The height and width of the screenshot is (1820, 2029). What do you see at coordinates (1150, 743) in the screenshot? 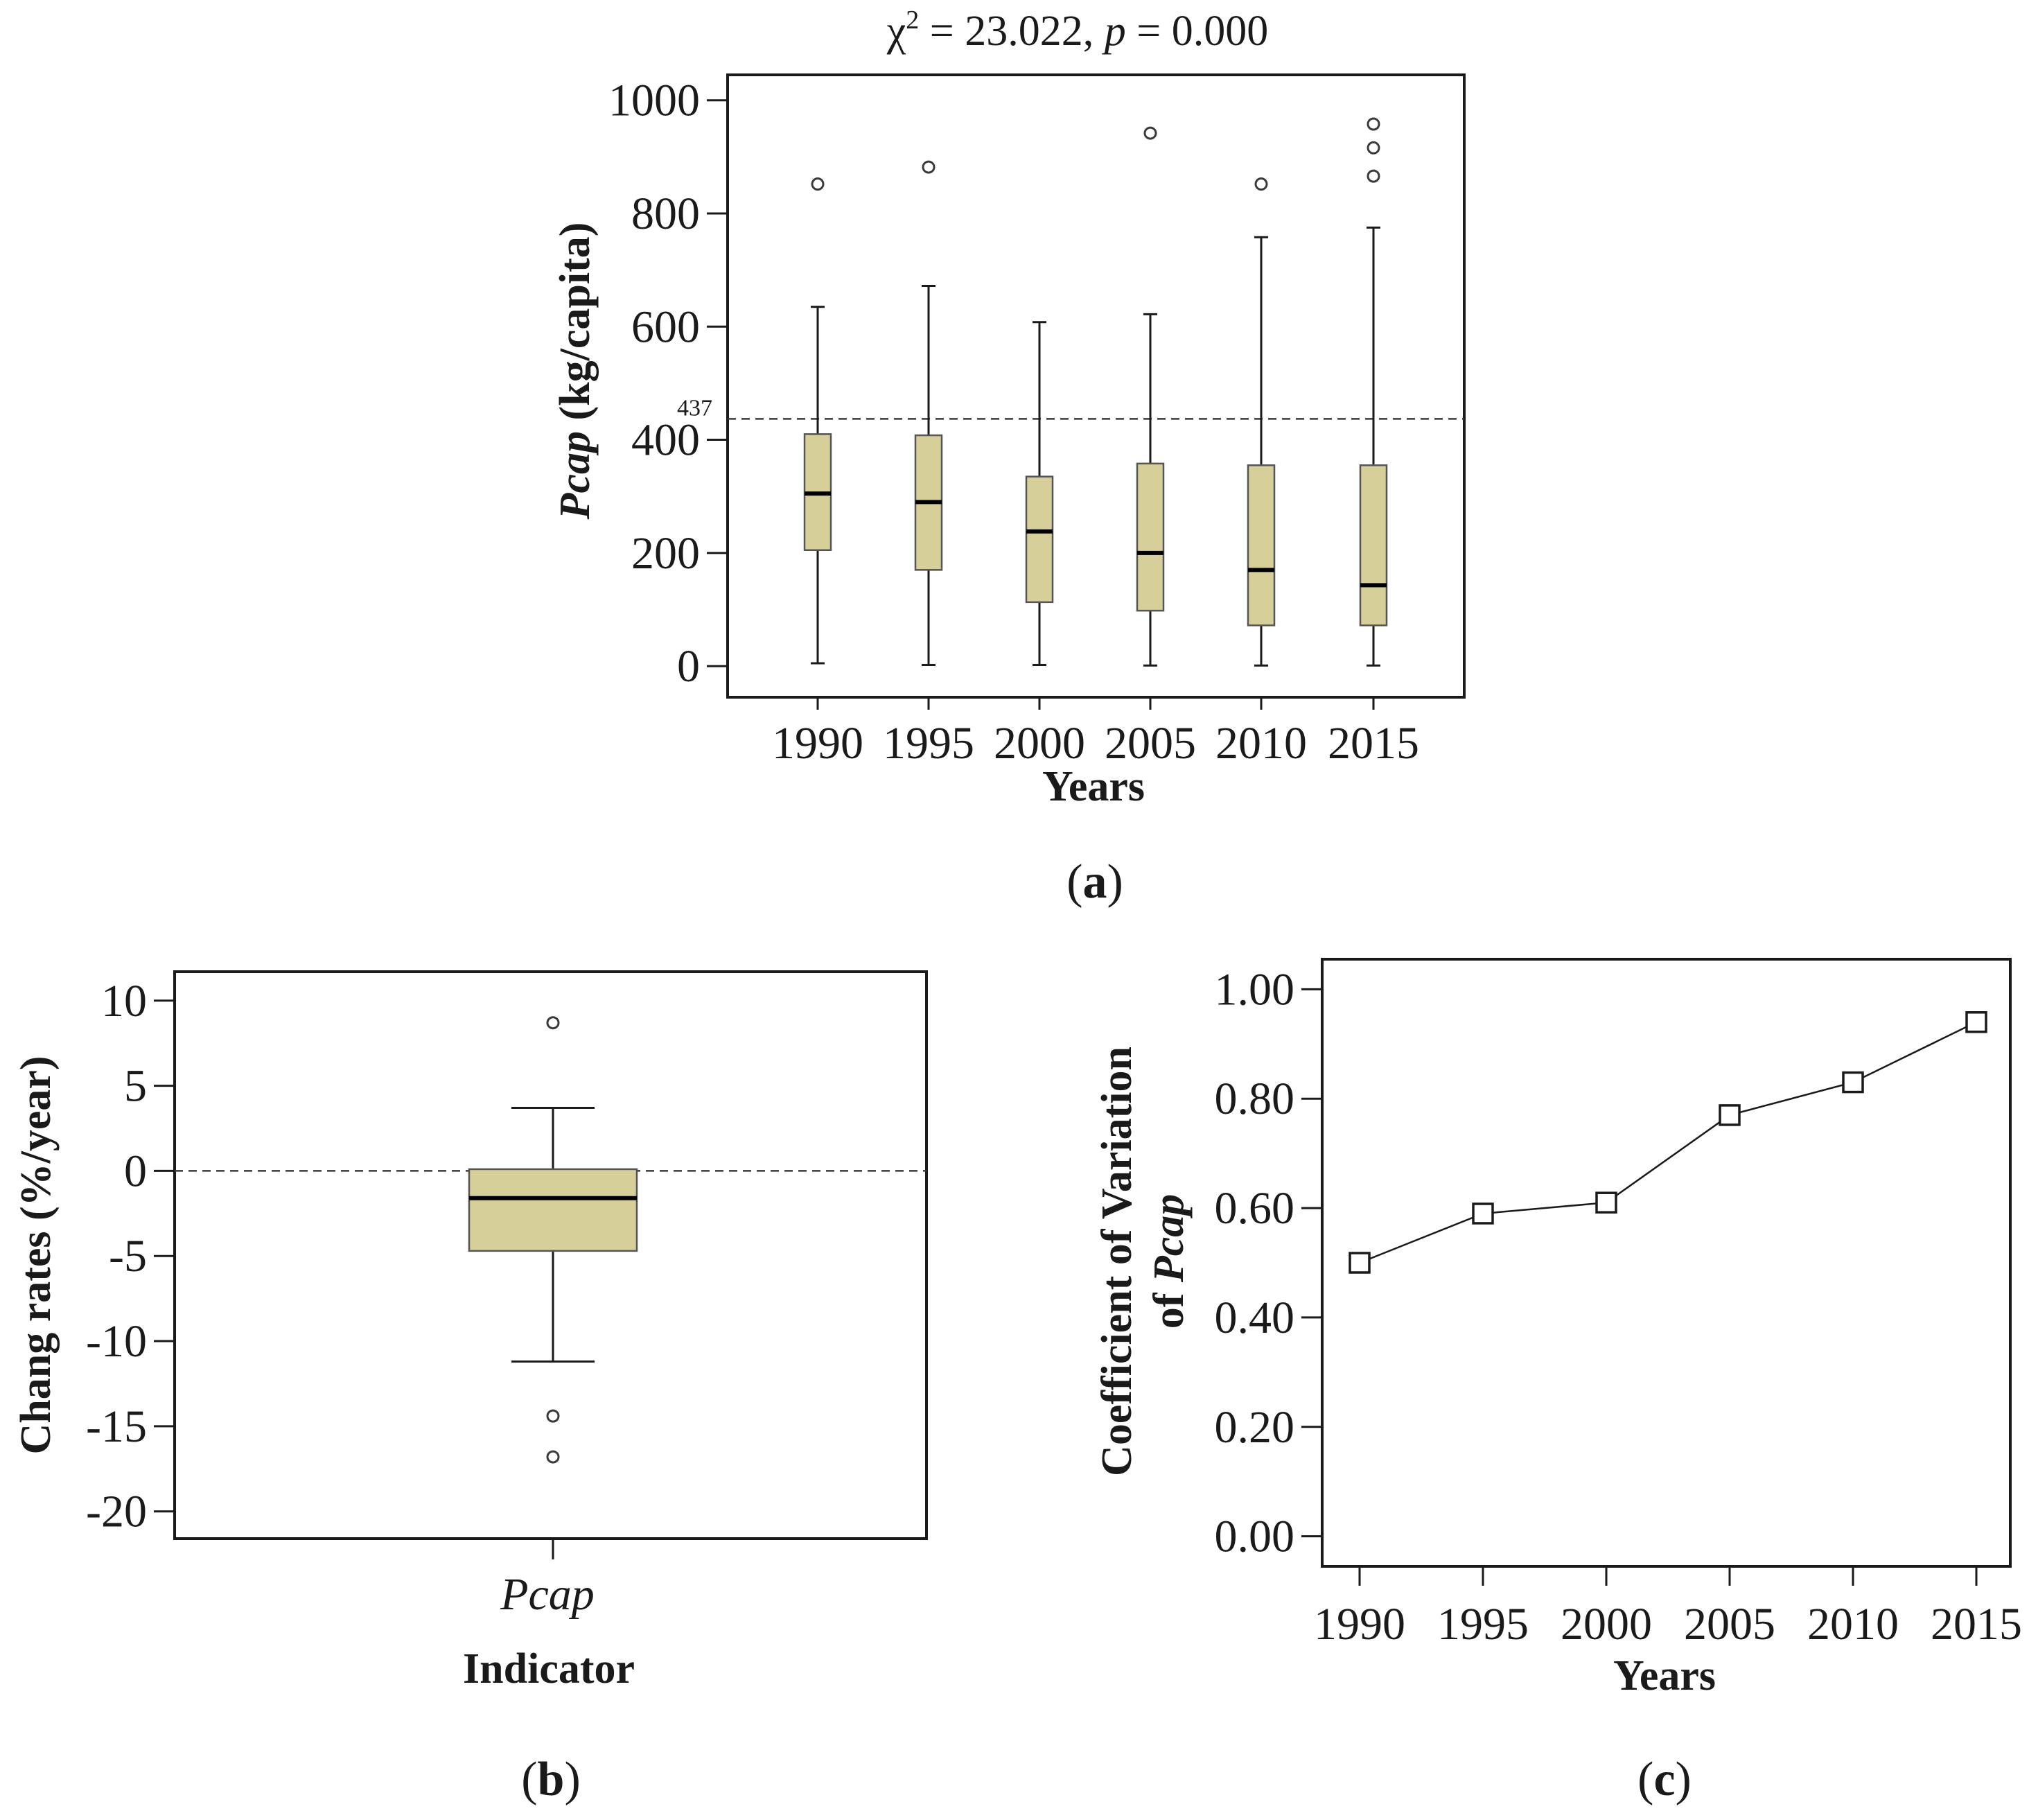
I see `x-tick-label-a: 2005` at bounding box center [1150, 743].